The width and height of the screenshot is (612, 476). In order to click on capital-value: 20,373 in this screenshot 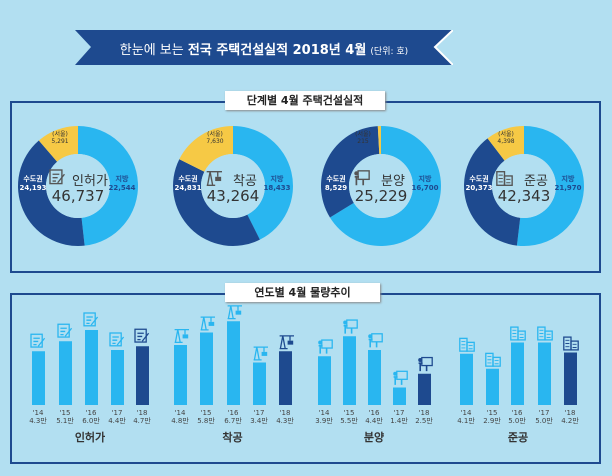, I will do `click(478, 188)`.